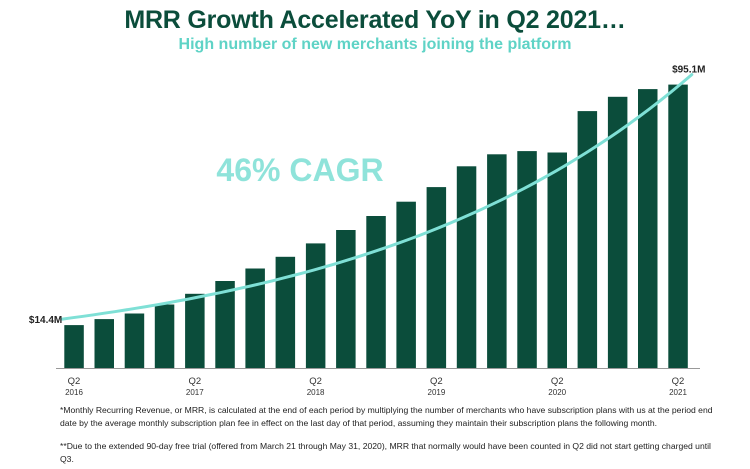 This screenshot has height=469, width=750. Describe the element at coordinates (406, 284) in the screenshot. I see `bar-q1-2019` at that location.